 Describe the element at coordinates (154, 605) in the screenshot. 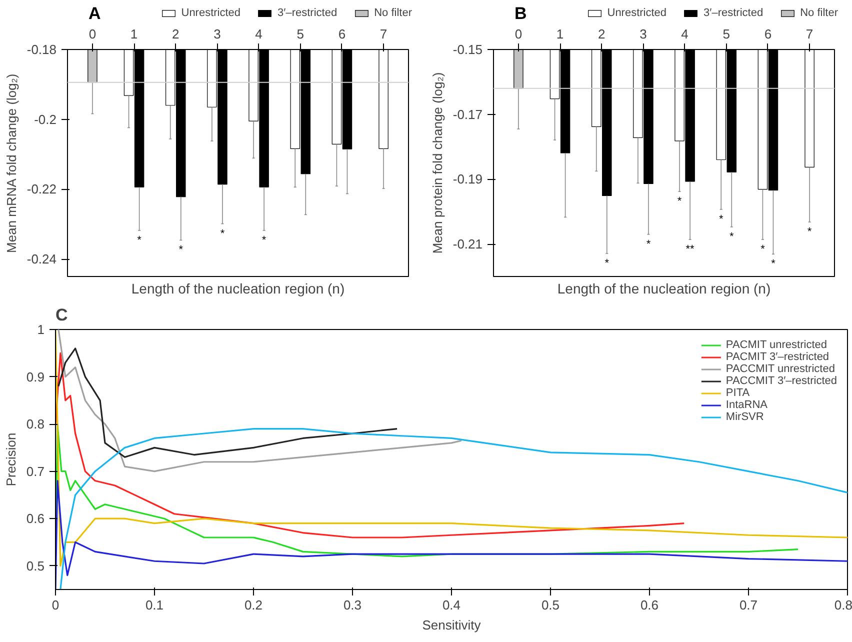

I see `x-tick-label: 0.1` at that location.